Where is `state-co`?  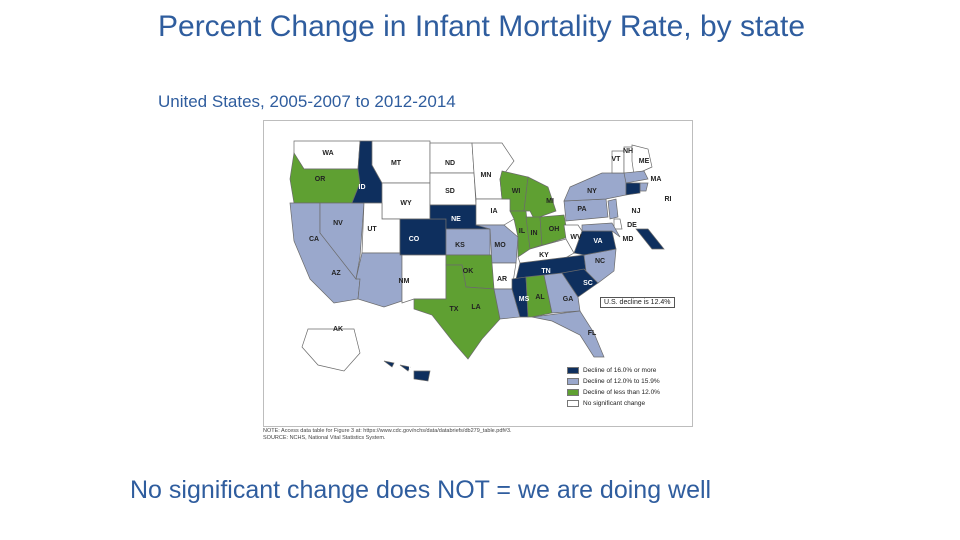
state-co is located at coordinates (423, 237).